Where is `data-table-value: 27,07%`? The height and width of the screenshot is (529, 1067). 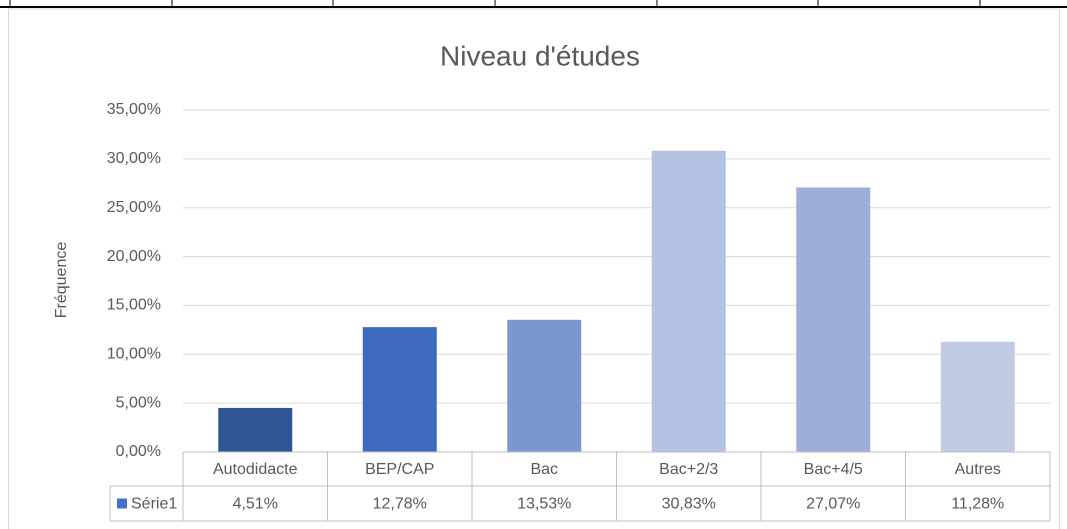
data-table-value: 27,07% is located at coordinates (833, 504).